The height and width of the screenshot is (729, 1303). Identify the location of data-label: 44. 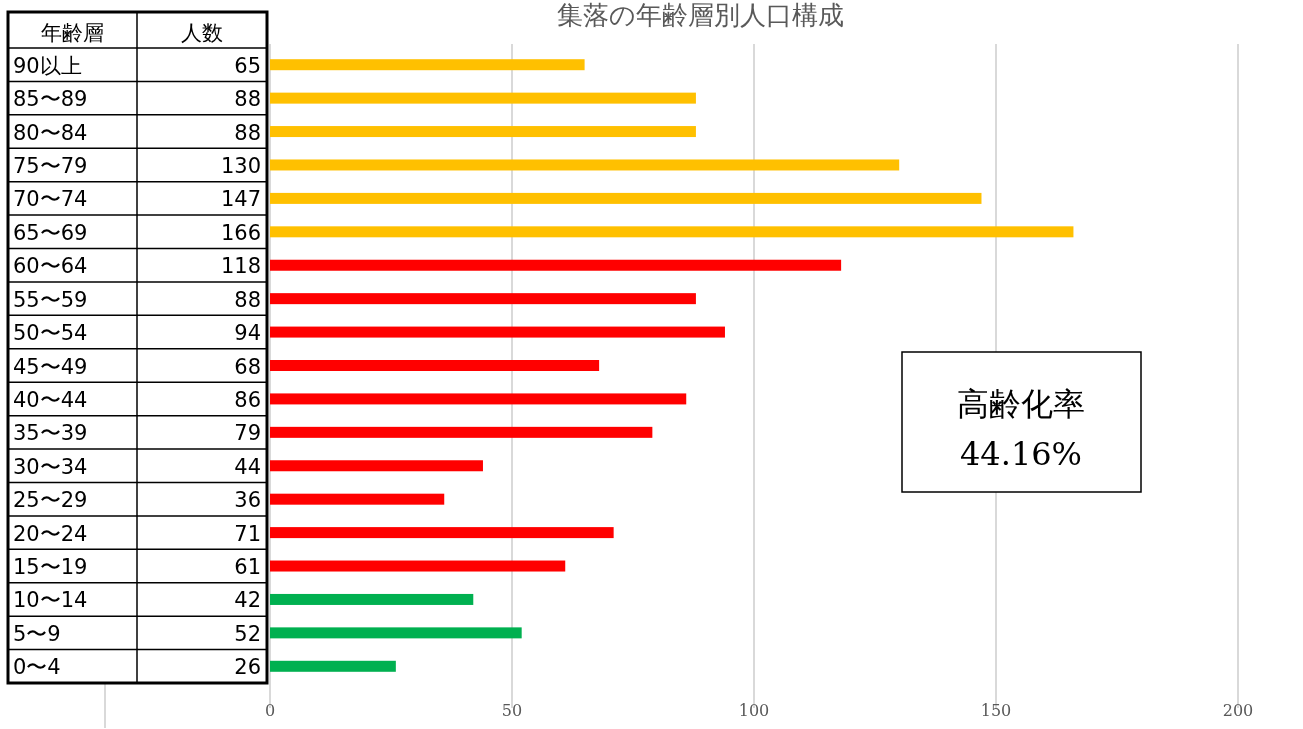
(247, 466).